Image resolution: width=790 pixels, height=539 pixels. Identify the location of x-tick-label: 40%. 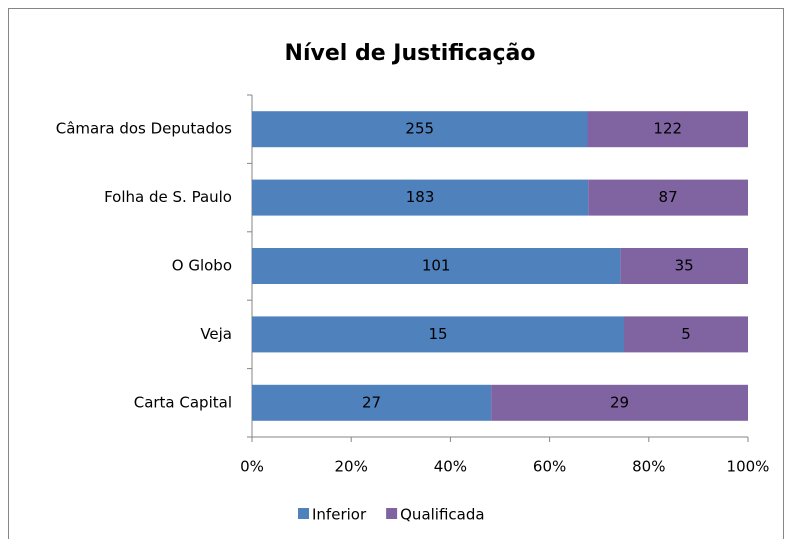
(450, 467).